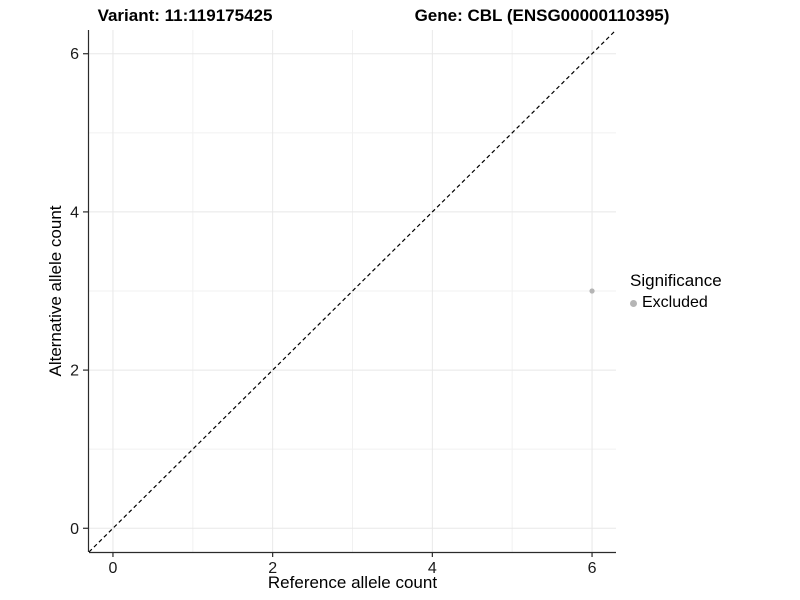  I want to click on y-tick-label: 4, so click(74, 212).